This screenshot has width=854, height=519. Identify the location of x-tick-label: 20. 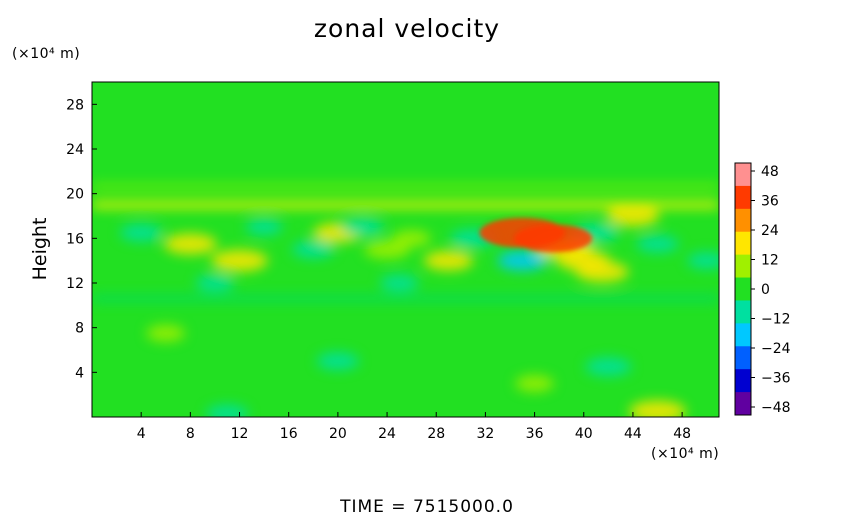
(338, 434).